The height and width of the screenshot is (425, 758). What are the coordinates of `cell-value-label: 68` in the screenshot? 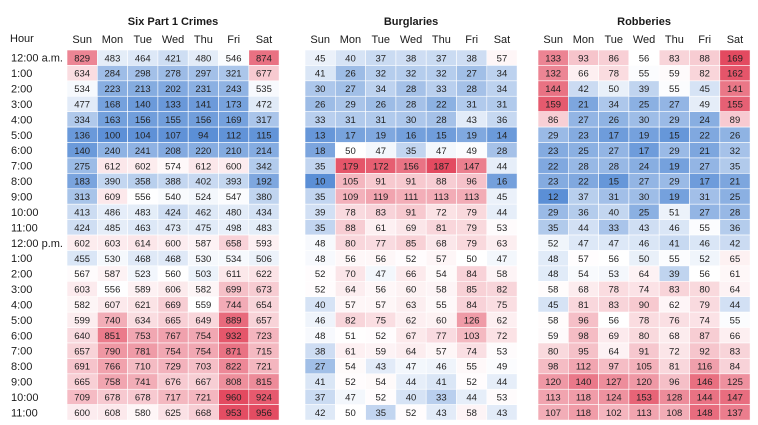 It's located at (441, 243).